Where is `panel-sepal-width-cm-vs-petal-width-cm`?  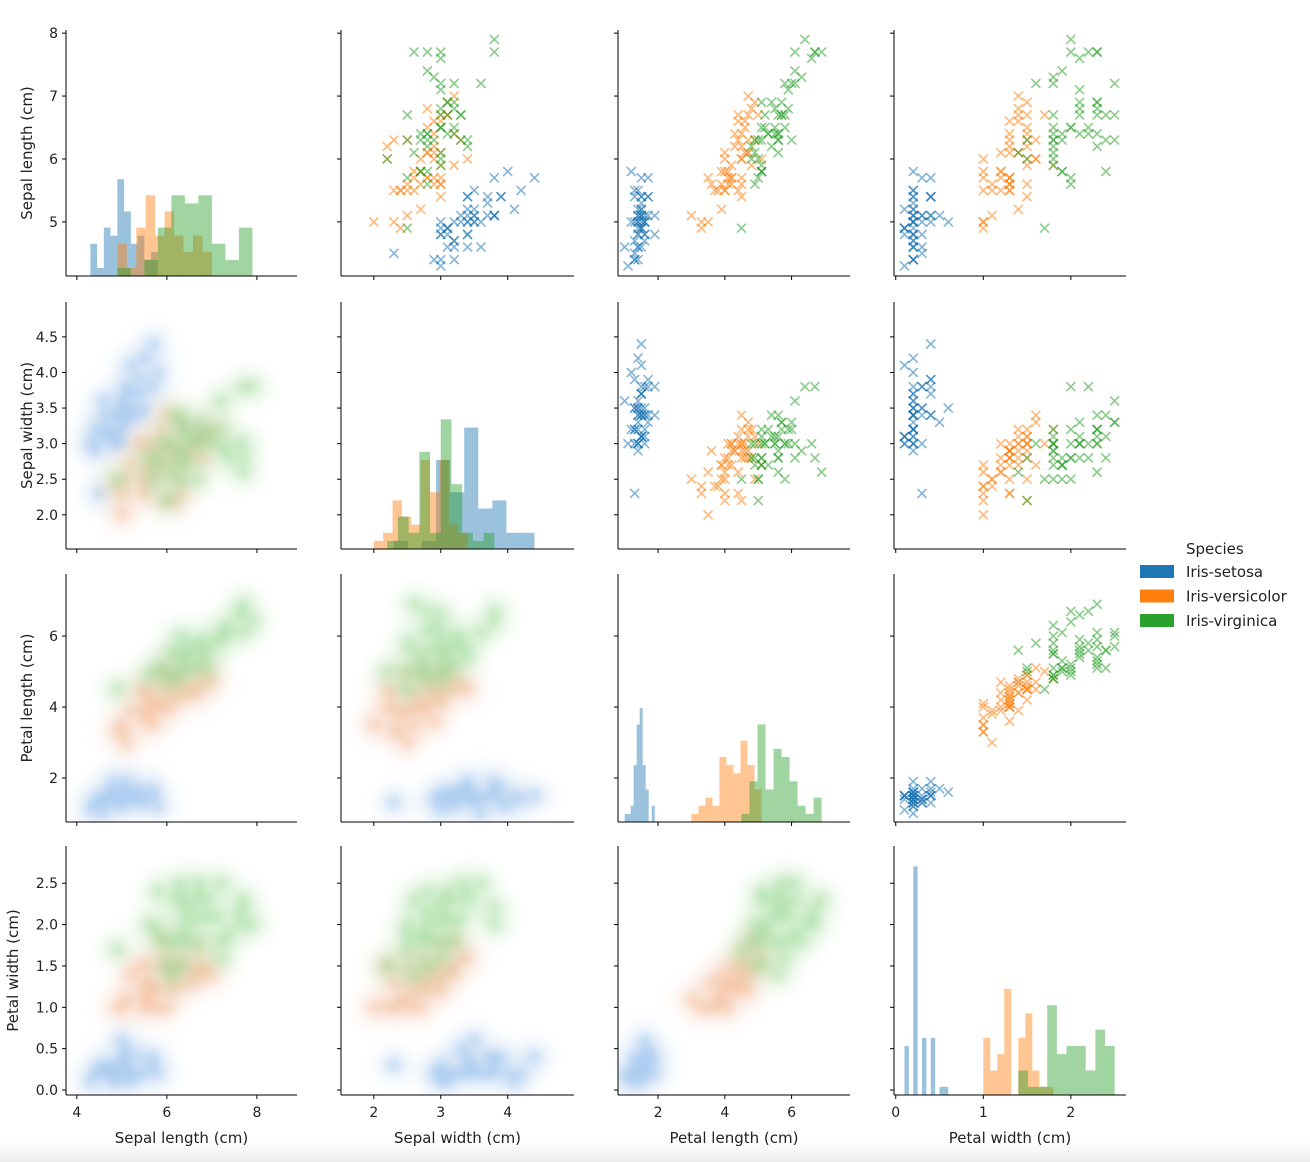 panel-sepal-width-cm-vs-petal-width-cm is located at coordinates (1008, 427).